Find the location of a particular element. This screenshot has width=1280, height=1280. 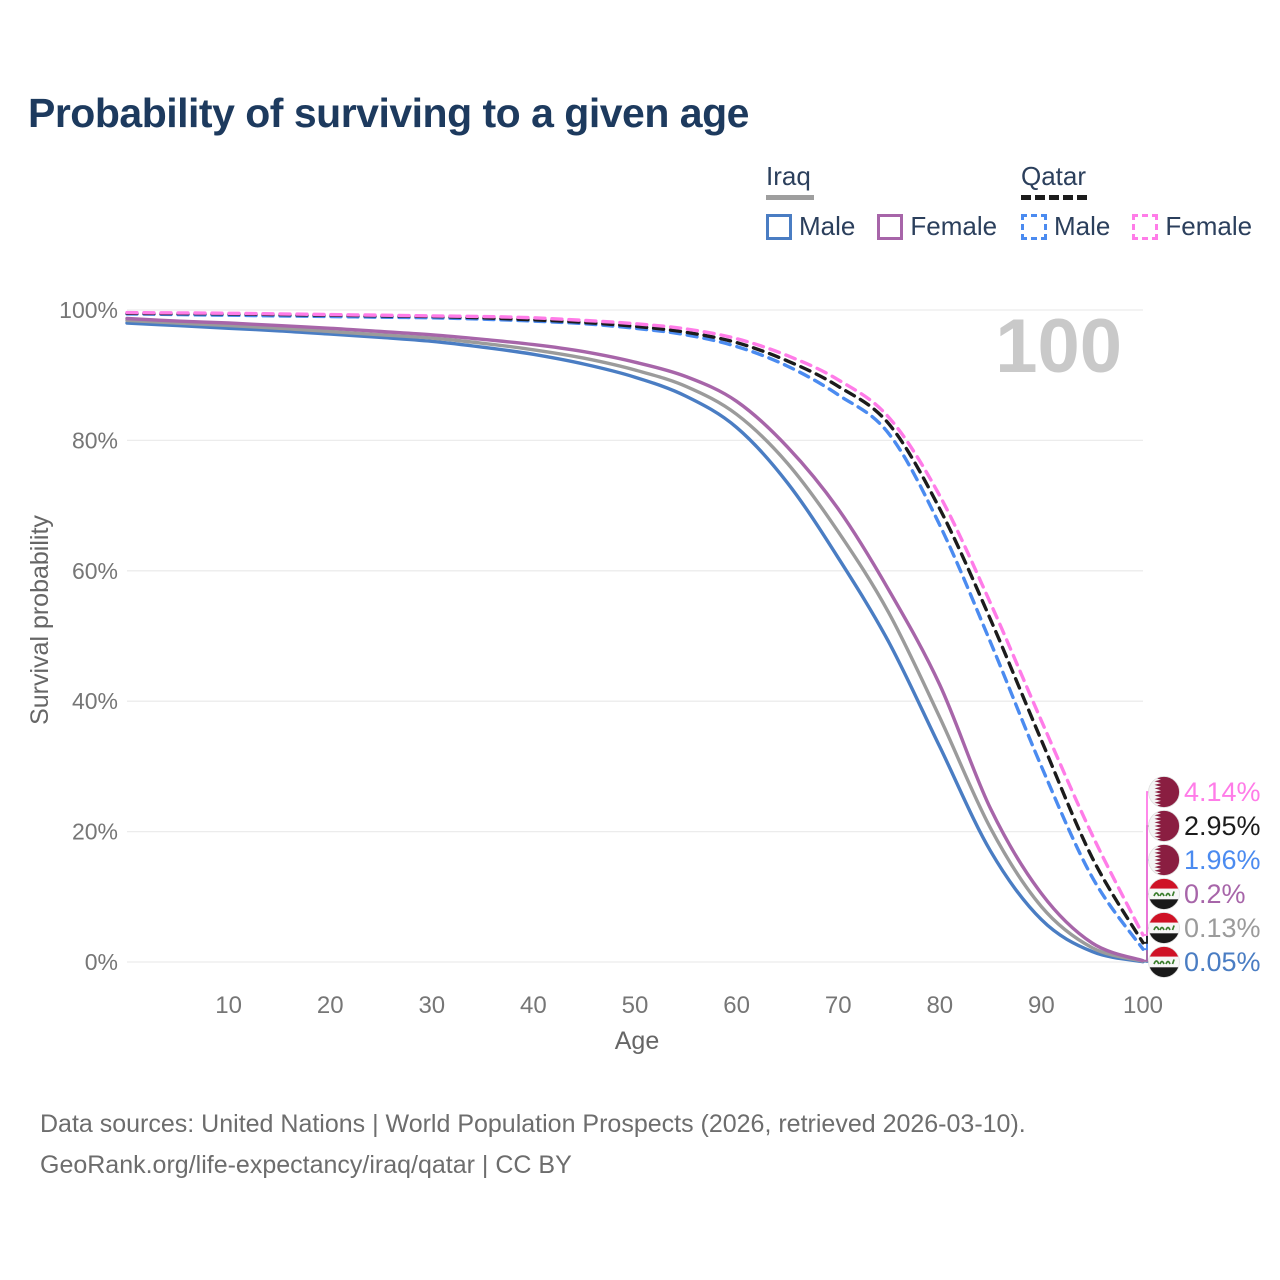

qatar-female-swatch-icon is located at coordinates (1145, 226).